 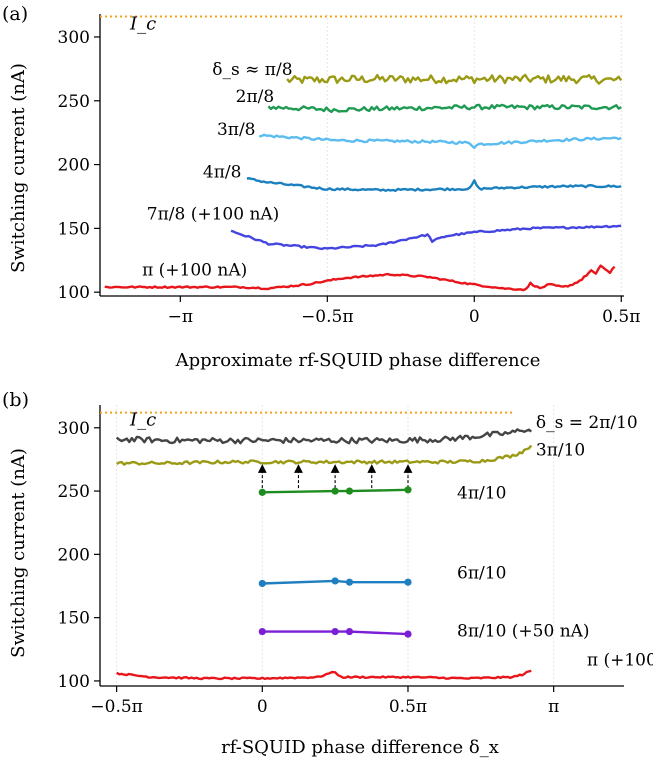 I want to click on x-tick-label: π, so click(x=553, y=707).